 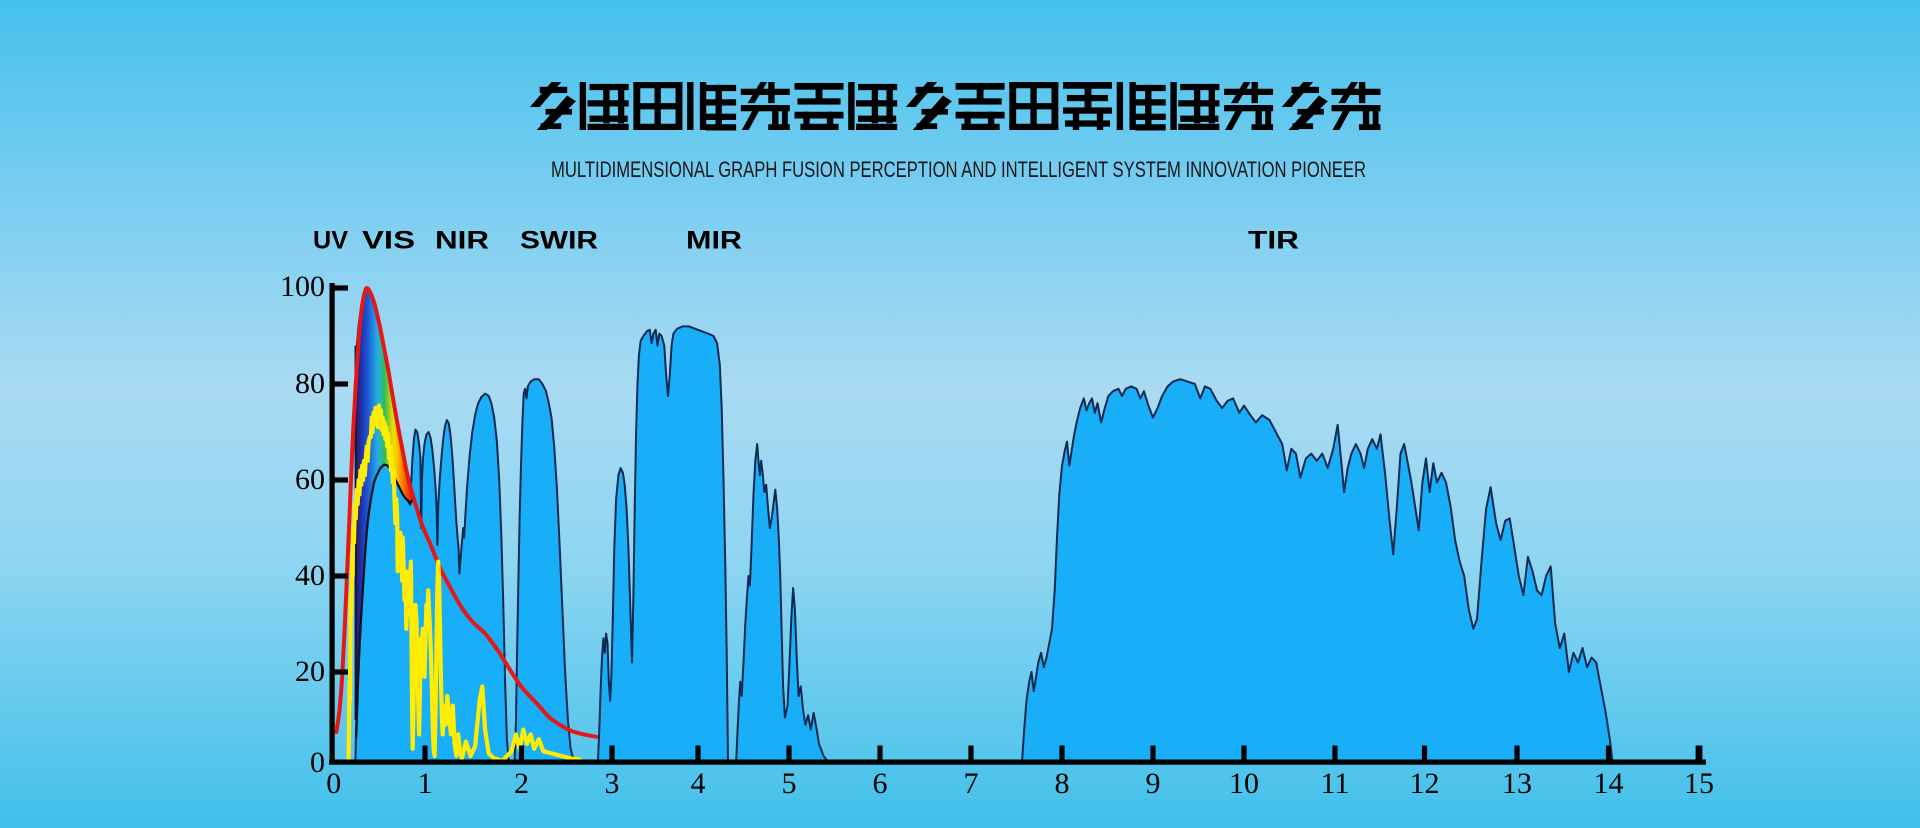 I want to click on svg-text: 11, so click(x=1335, y=783).